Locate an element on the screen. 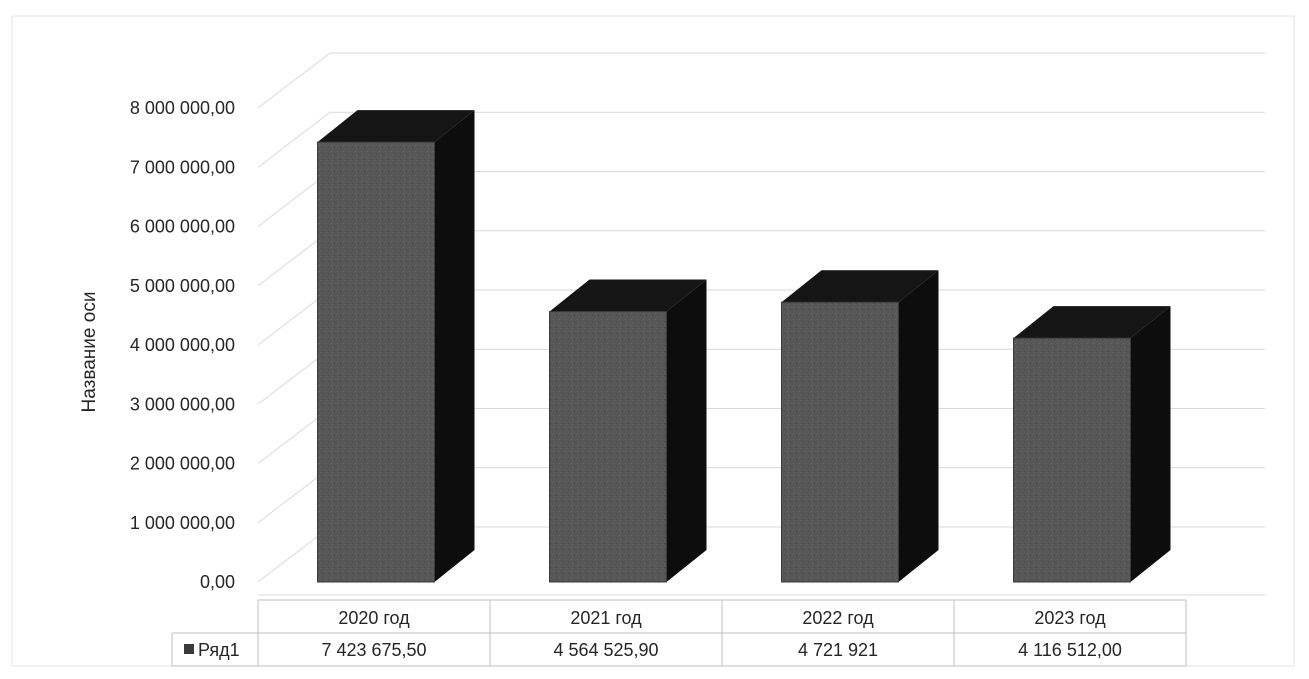  y-tick-label: 5 000 000,00 is located at coordinates (182, 286).